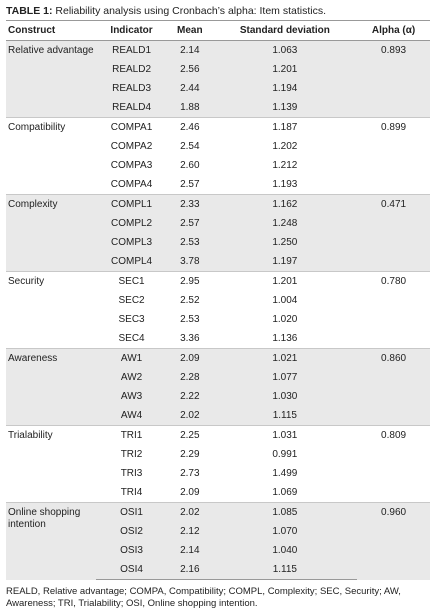 The image size is (436, 610). I want to click on indicator-cell: TRI1, so click(132, 435).